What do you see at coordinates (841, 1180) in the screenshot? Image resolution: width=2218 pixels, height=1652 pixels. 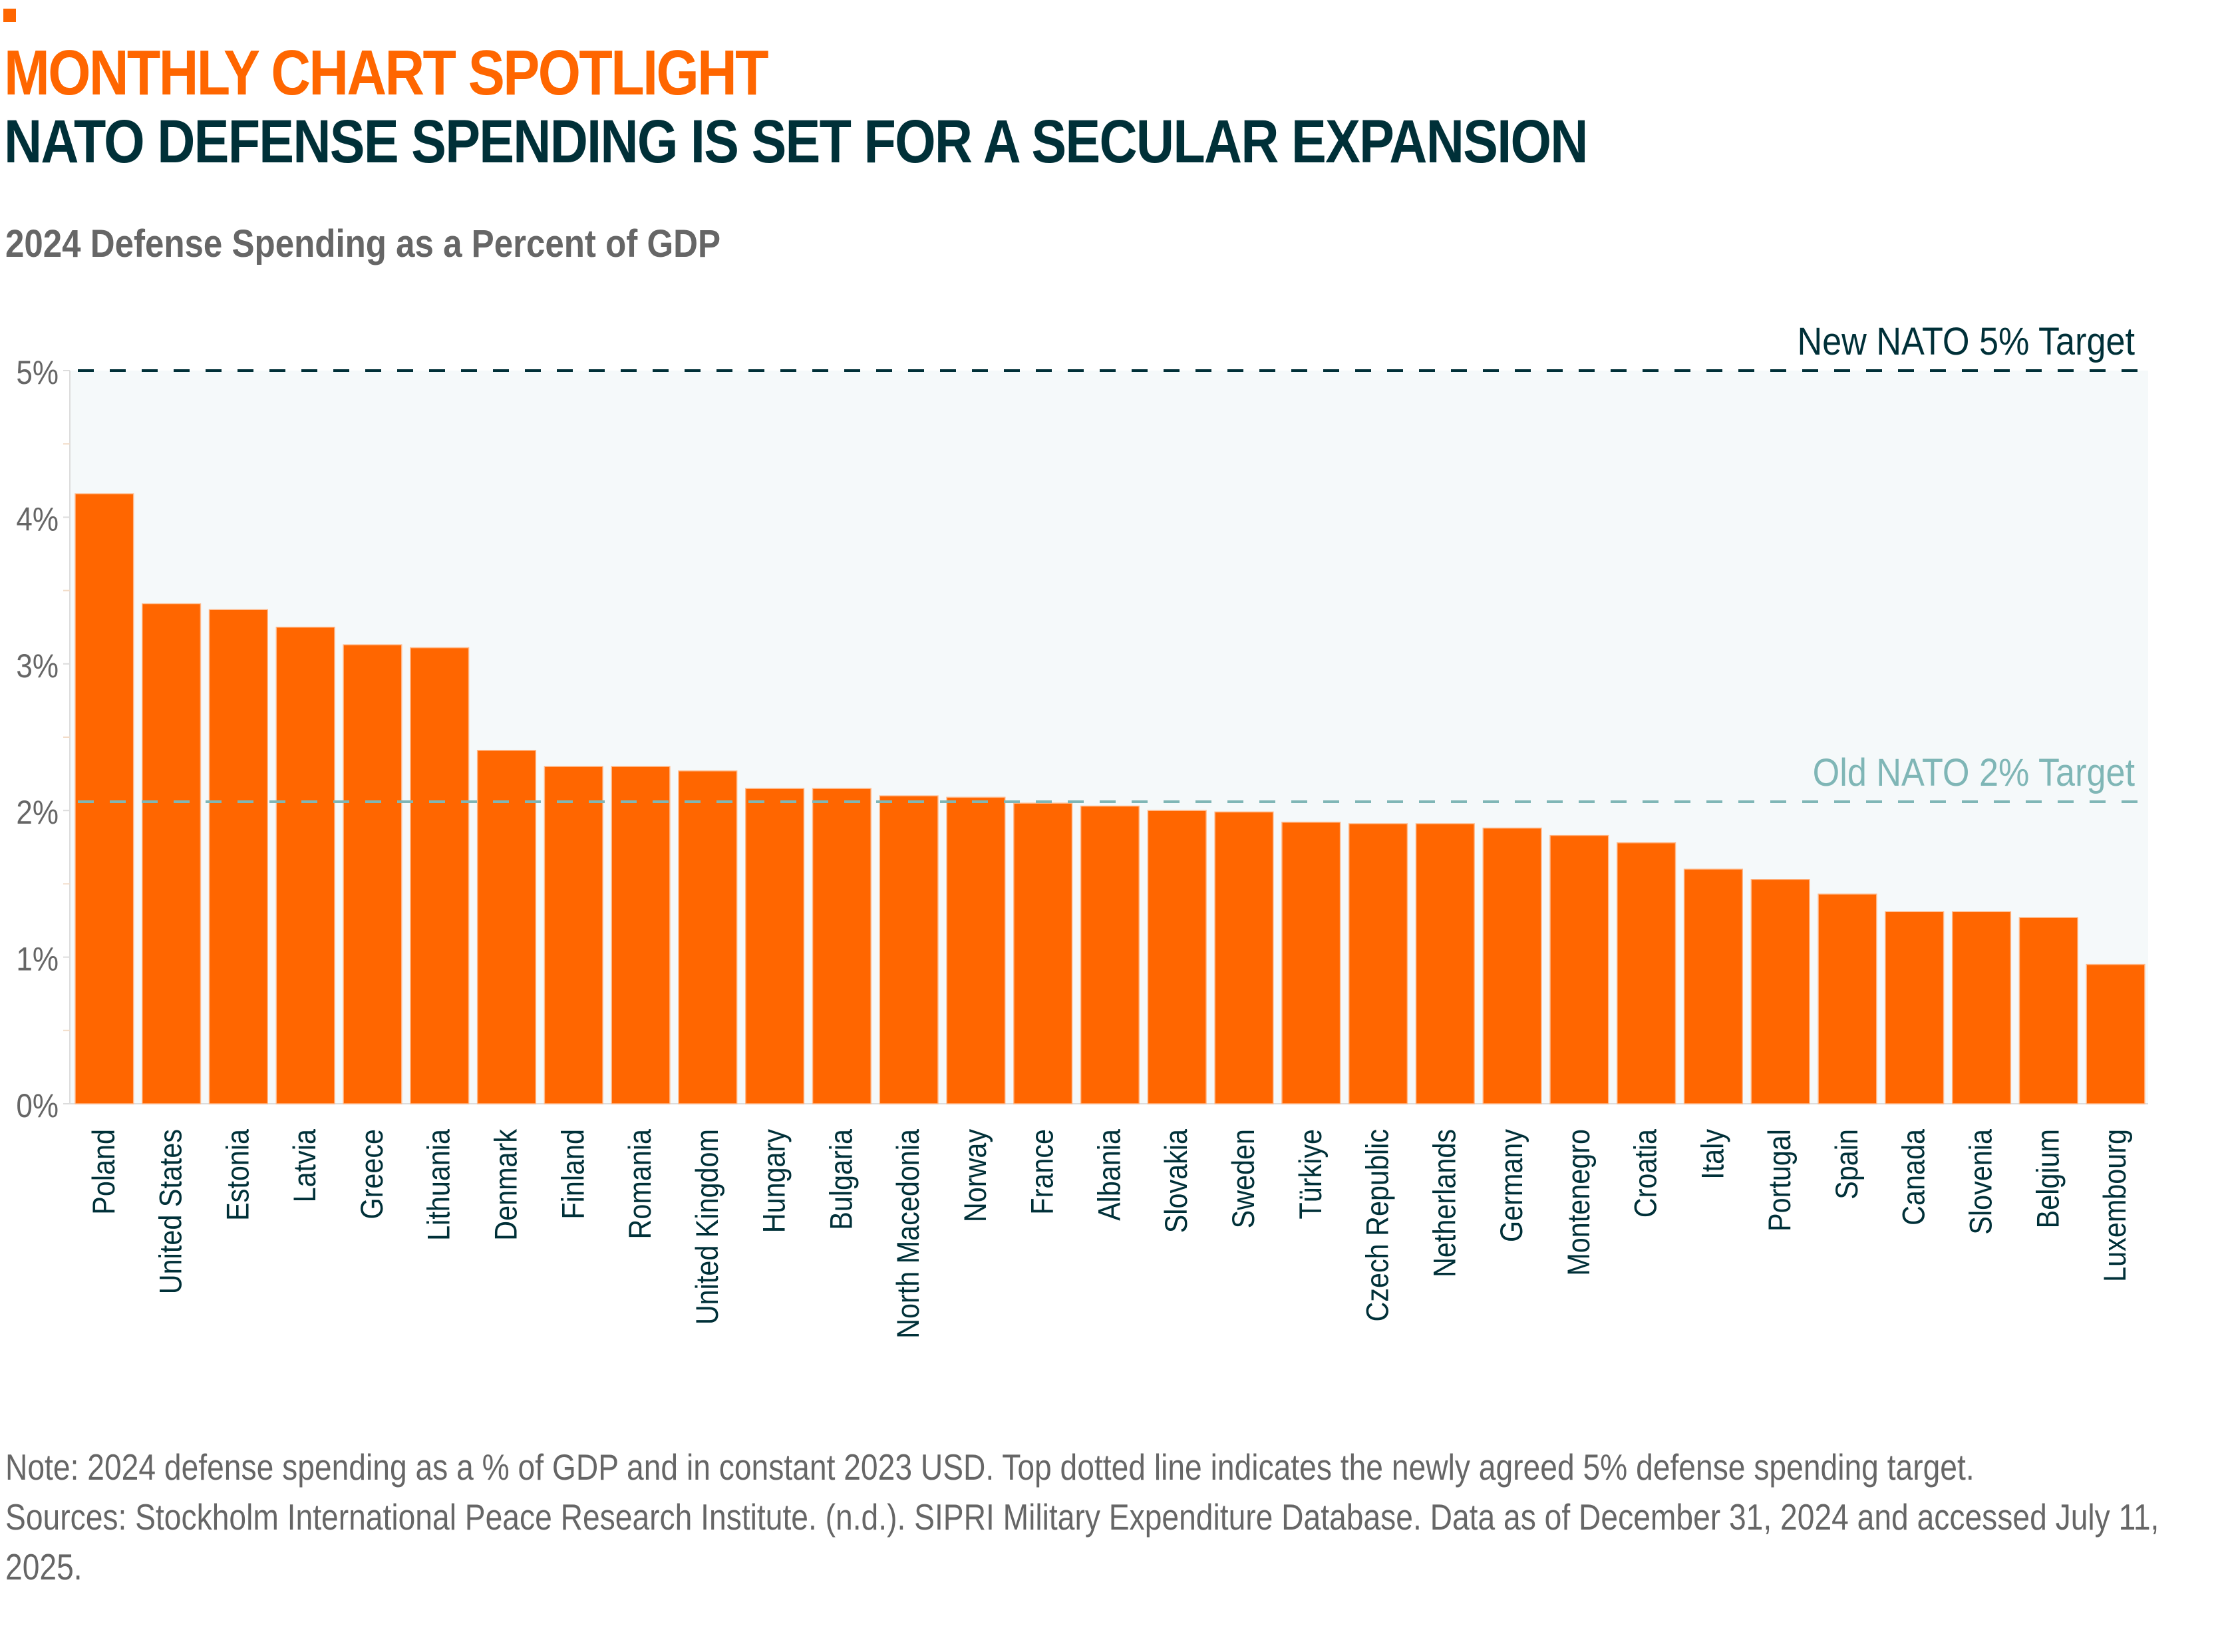 I see `x-tick-label: Bulgaria` at bounding box center [841, 1180].